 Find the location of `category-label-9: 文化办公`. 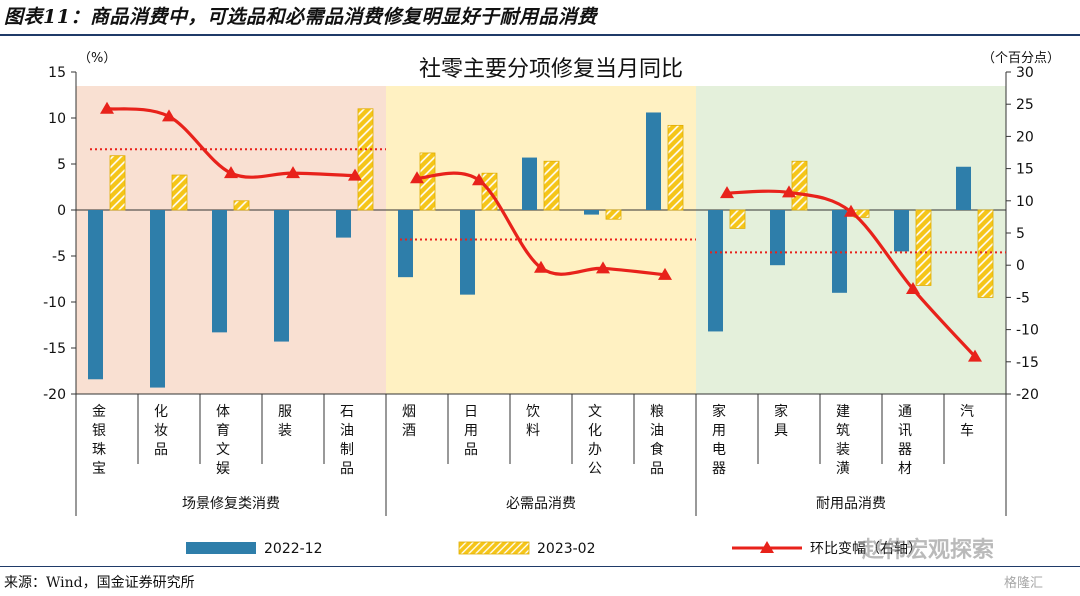

category-label-9: 文化办公 is located at coordinates (595, 440).